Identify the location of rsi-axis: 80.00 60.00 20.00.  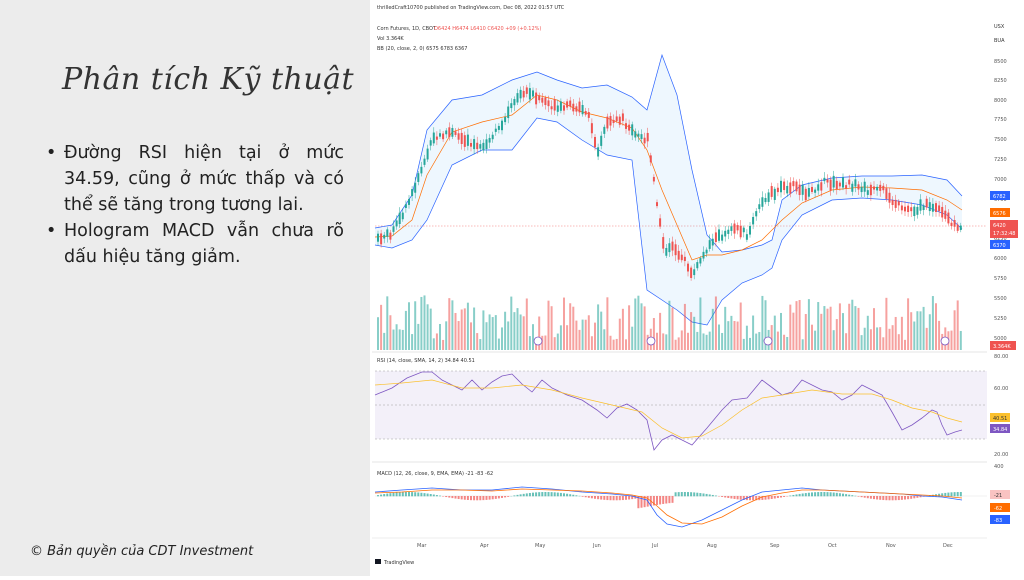
(1001, 406).